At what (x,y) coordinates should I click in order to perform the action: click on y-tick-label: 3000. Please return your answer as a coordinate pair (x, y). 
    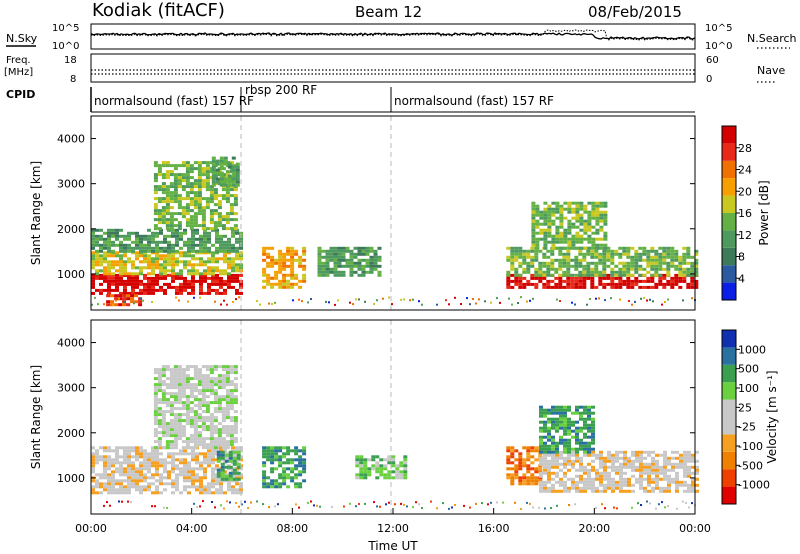
    Looking at the image, I should click on (71, 388).